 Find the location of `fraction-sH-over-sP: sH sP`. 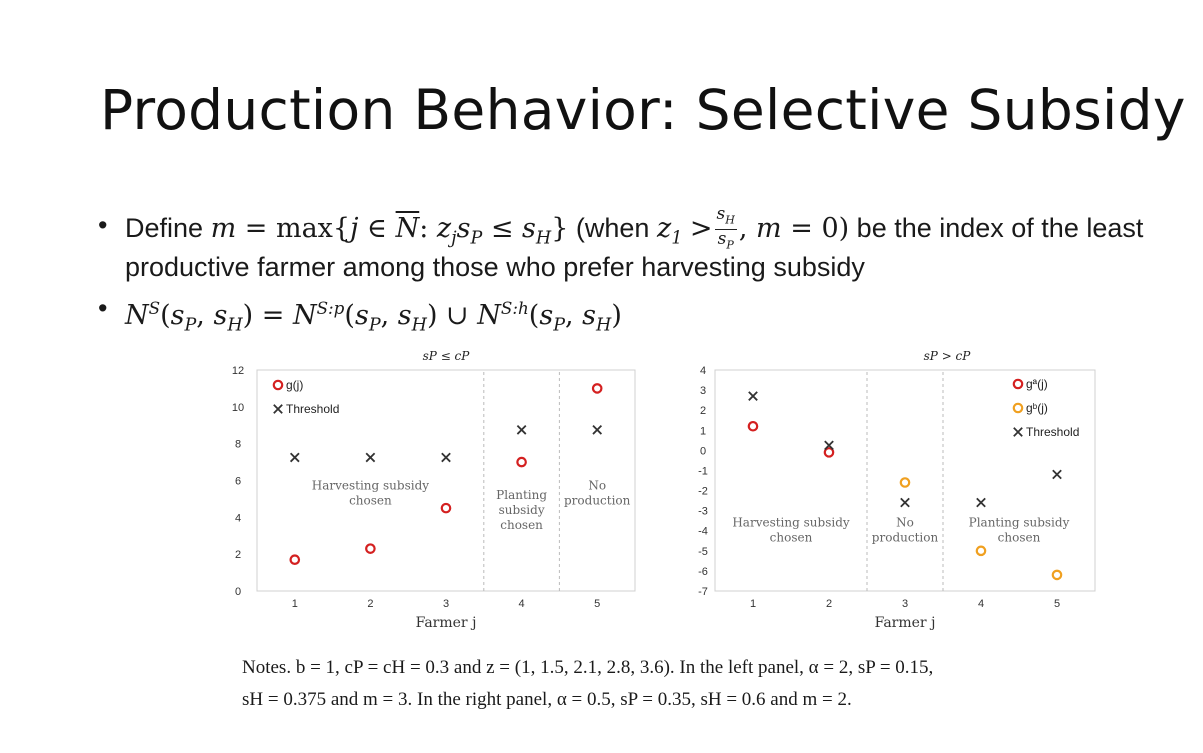

fraction-sH-over-sP: sH sP is located at coordinates (725, 228).